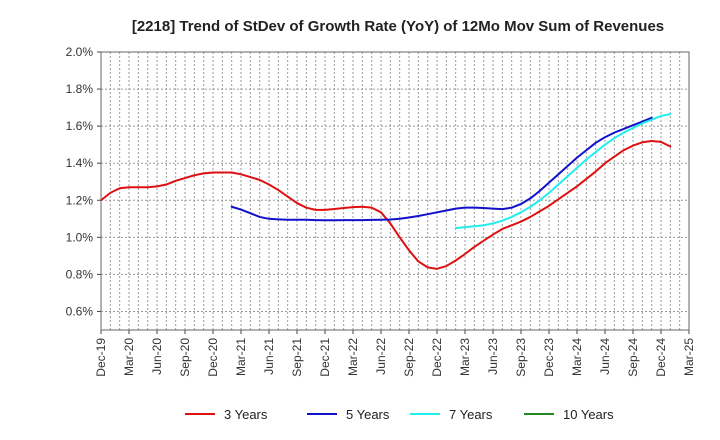  Describe the element at coordinates (241, 357) in the screenshot. I see `x-tick-label-5: Mar-21` at that location.